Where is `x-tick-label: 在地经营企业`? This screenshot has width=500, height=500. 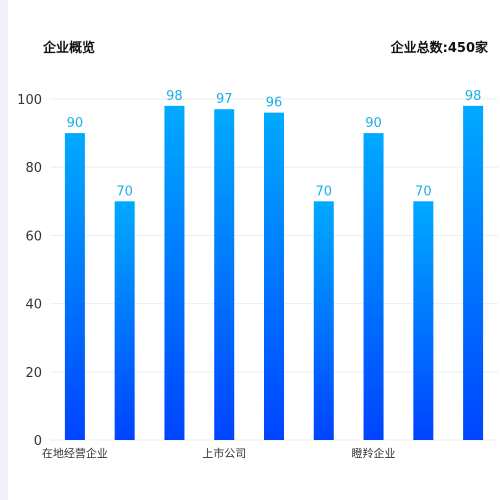 x-tick-label: 在地经营企业 is located at coordinates (75, 453).